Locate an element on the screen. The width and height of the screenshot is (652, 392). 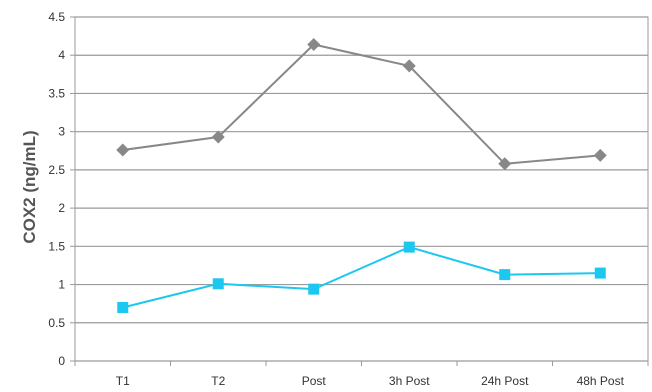
y-tick-label: 1.5 is located at coordinates (56, 246).